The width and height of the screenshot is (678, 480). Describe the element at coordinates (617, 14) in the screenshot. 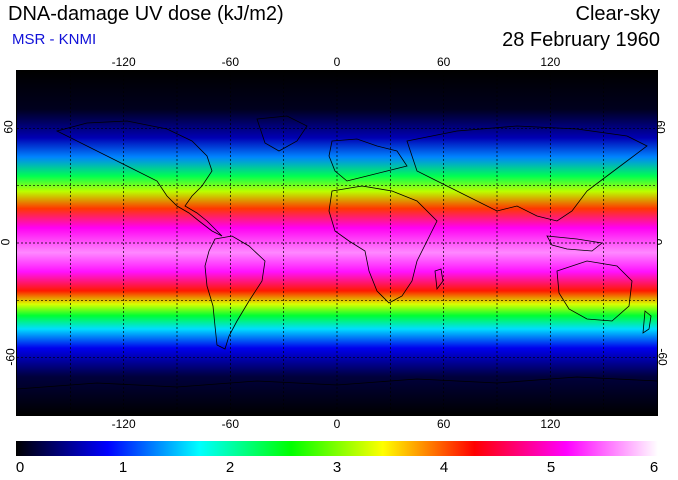

I see `sky-condition: Clear-sky` at that location.